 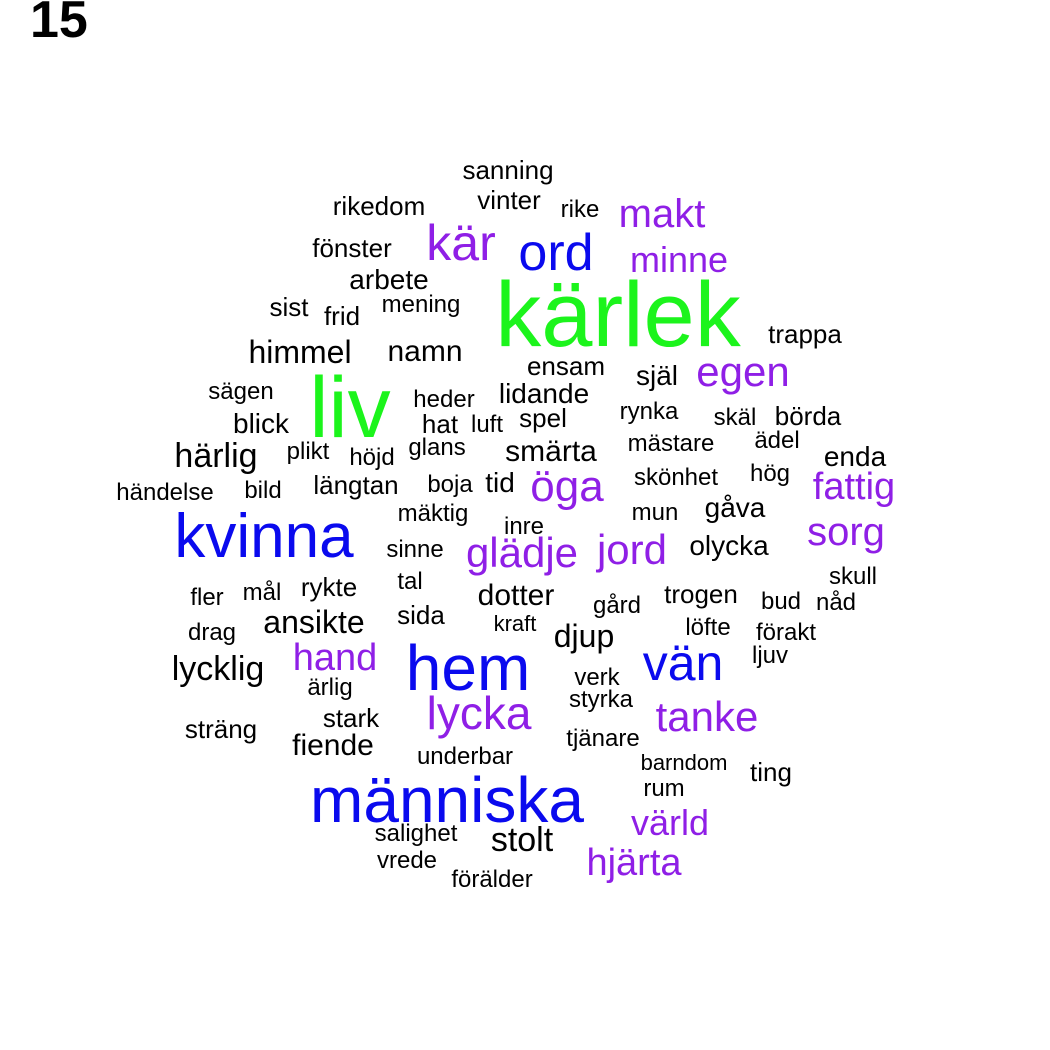 I want to click on cloud-word: värld, so click(x=670, y=822).